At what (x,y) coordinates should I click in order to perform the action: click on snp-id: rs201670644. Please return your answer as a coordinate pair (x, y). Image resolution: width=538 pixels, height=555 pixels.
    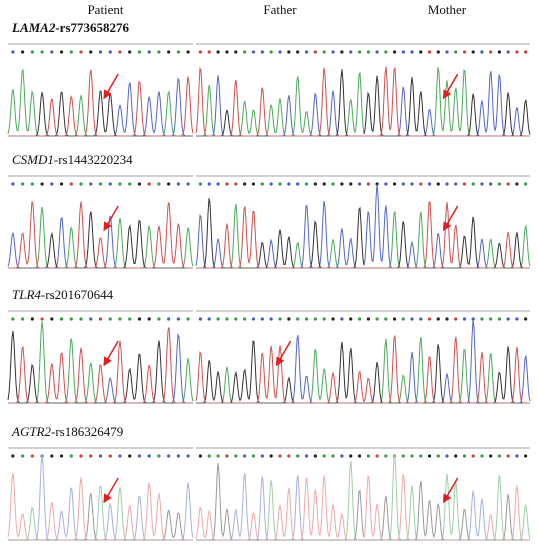
    Looking at the image, I should click on (79, 294).